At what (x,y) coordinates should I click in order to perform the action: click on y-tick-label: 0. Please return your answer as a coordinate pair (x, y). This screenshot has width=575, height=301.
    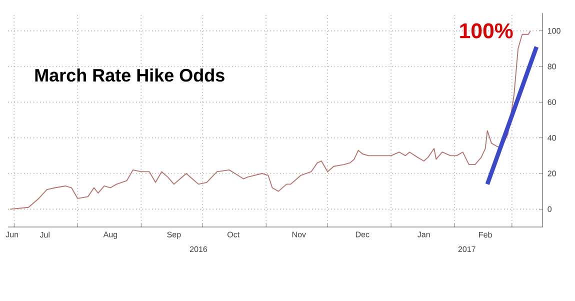
    Looking at the image, I should click on (550, 209).